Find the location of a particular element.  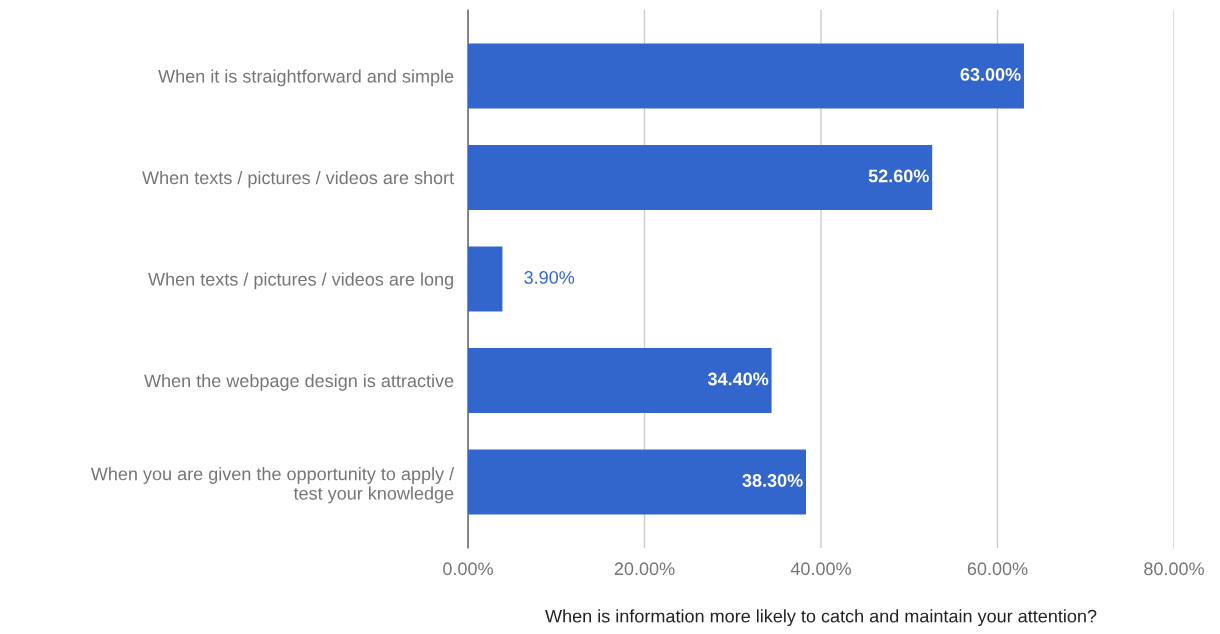

y-tick-label: When texts / pictures / videos are short is located at coordinates (298, 179).